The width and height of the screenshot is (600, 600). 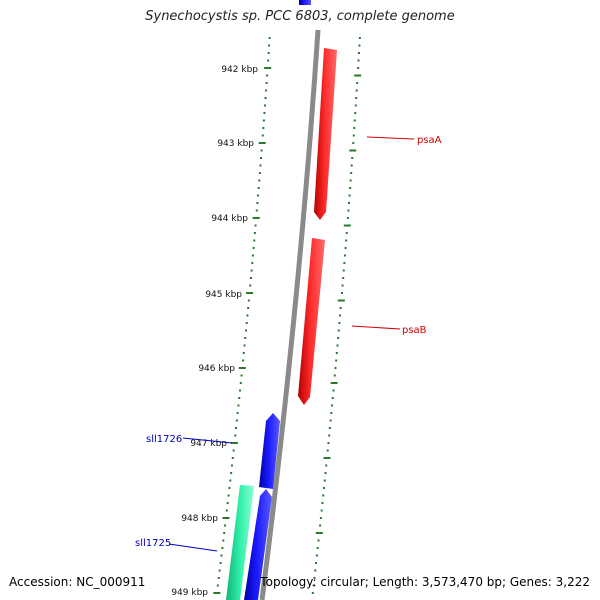 I want to click on gene-label-psaA: psaA, so click(x=429, y=140).